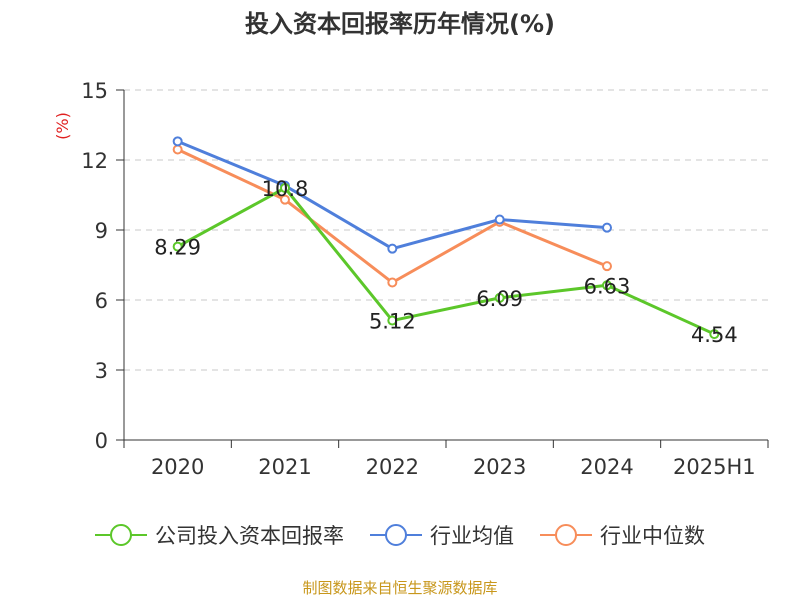 This screenshot has width=800, height=600. I want to click on legend-item: 行业均值, so click(442, 535).